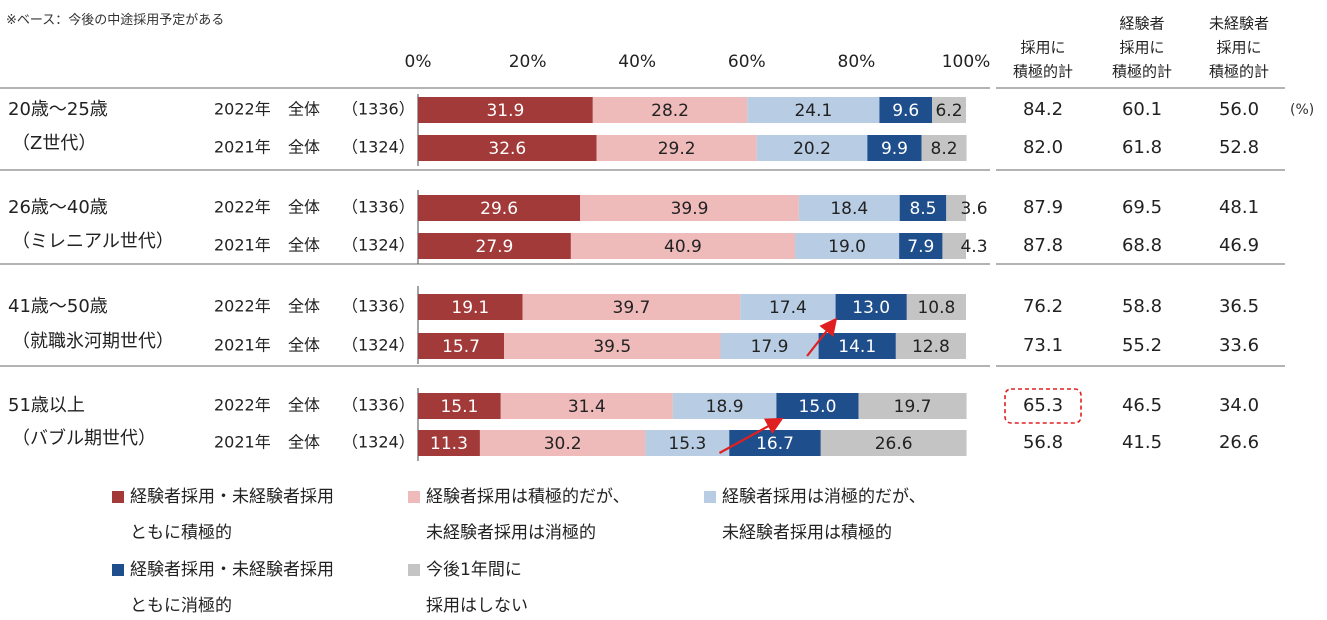 The height and width of the screenshot is (620, 1327). What do you see at coordinates (1043, 306) in the screenshot?
I see `summary-value: 76.2` at bounding box center [1043, 306].